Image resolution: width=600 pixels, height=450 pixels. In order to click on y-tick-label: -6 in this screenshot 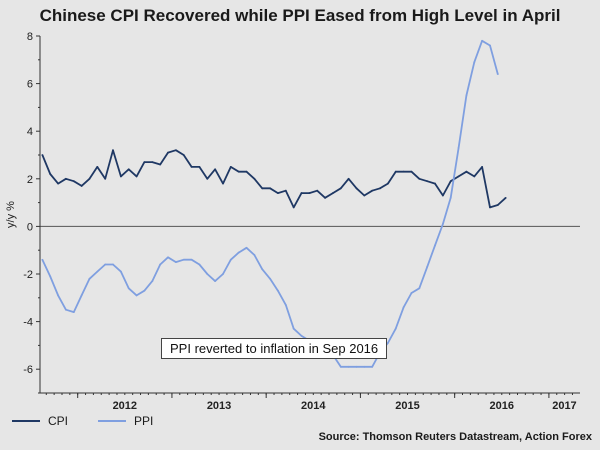, I will do `click(28, 370)`.